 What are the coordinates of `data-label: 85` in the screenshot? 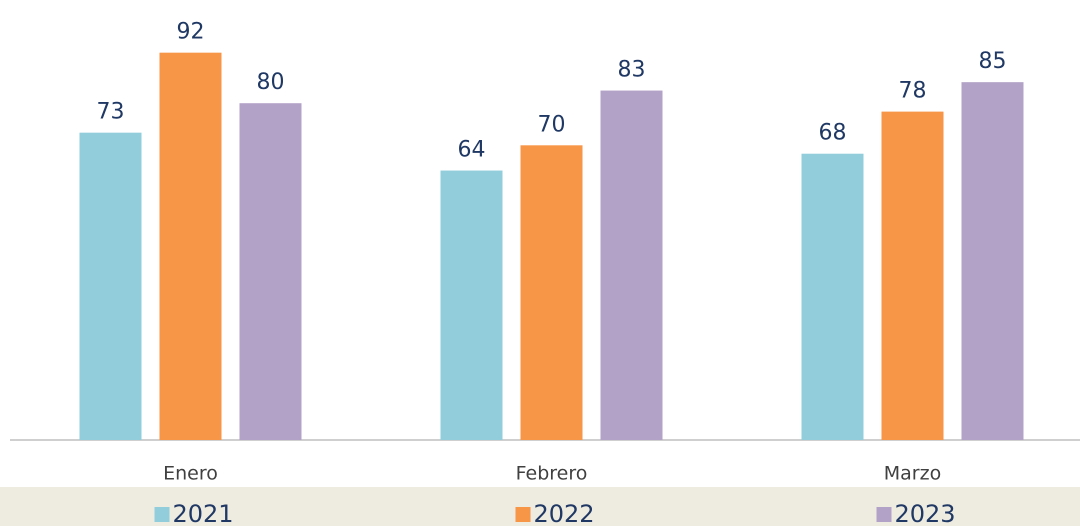 It's located at (993, 61).